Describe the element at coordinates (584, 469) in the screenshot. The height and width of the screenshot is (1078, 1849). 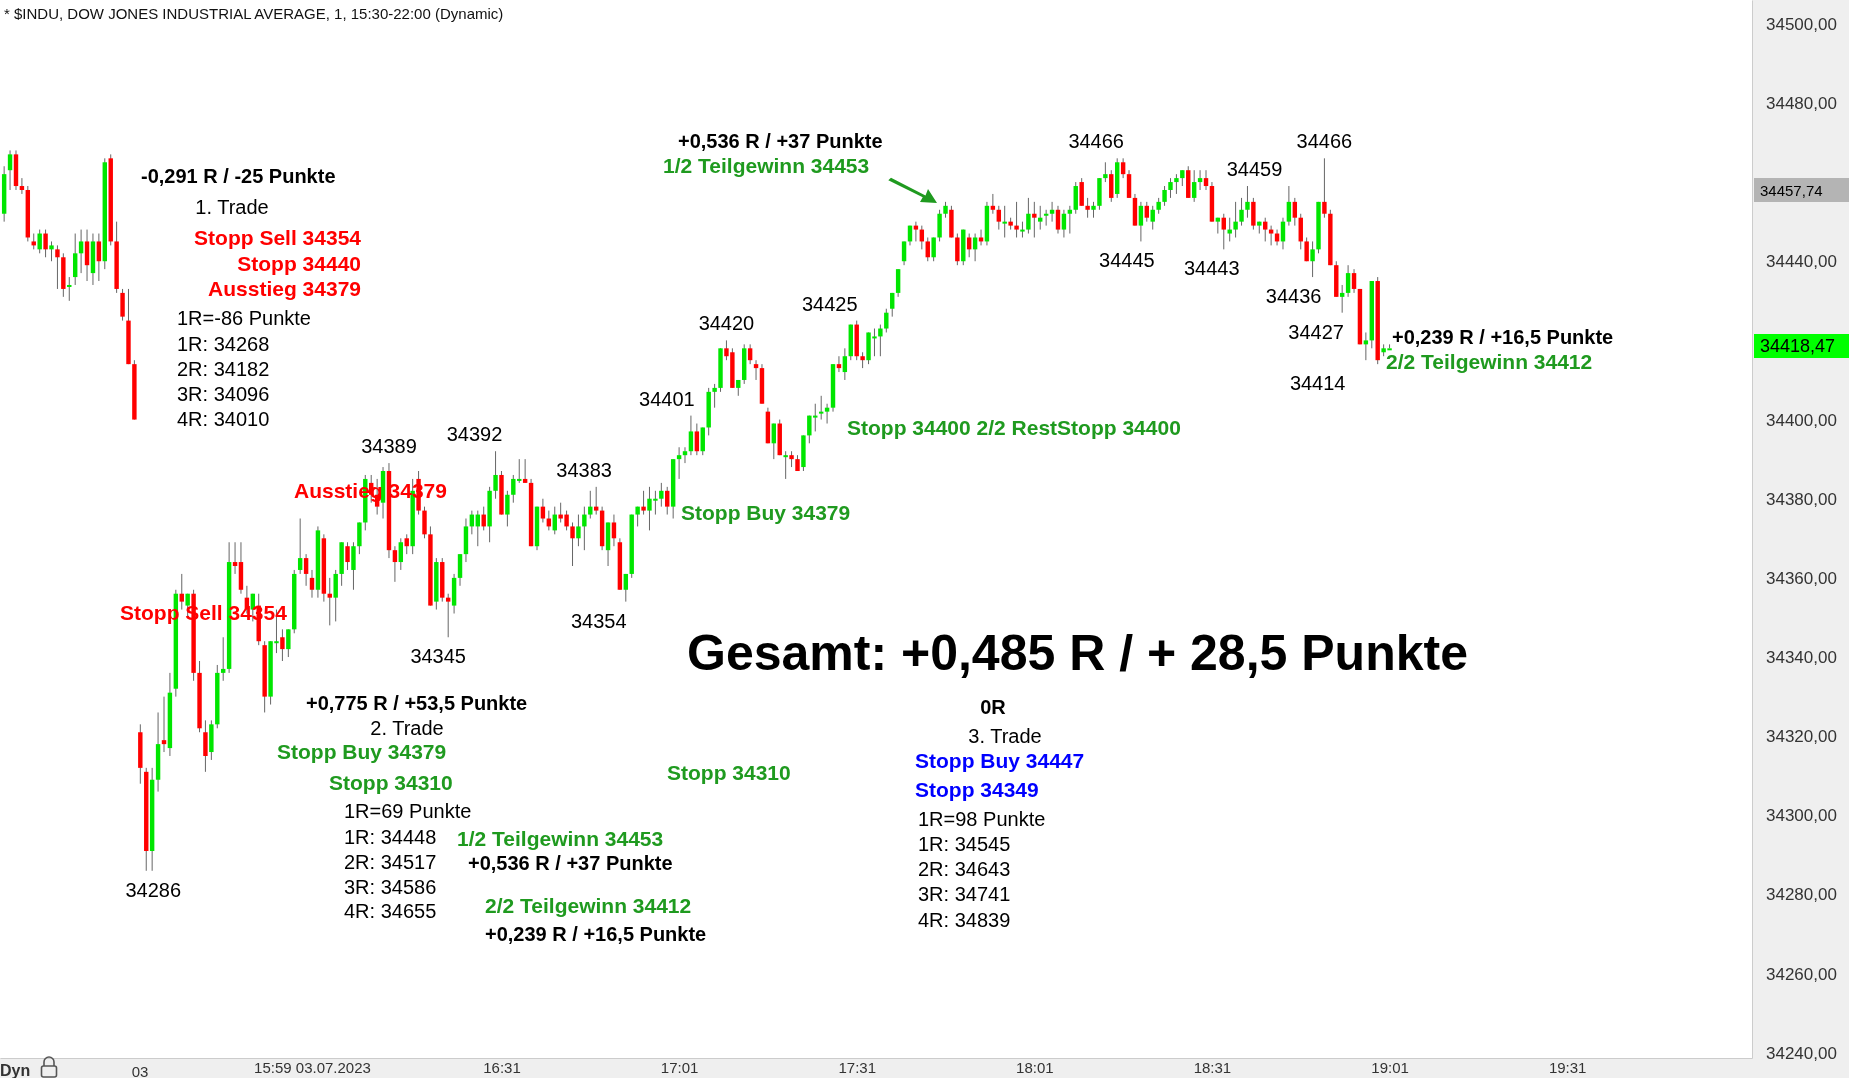
I see `annotation: 34383` at that location.